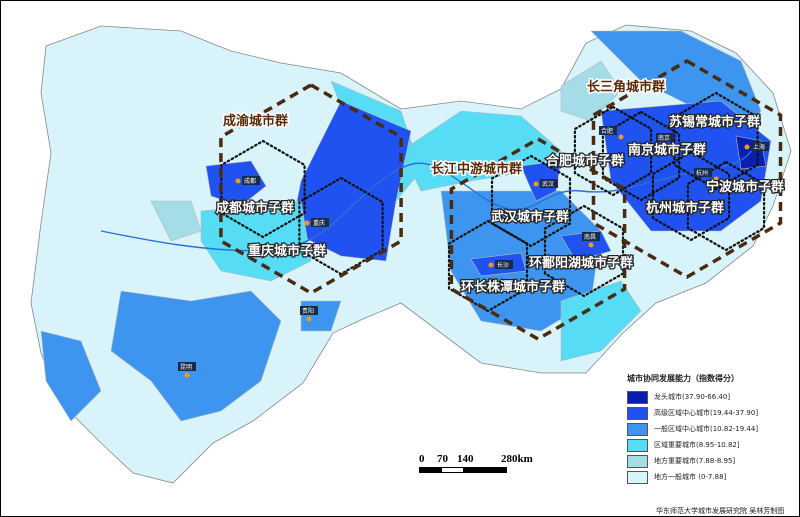 The width and height of the screenshot is (800, 517). What do you see at coordinates (476, 463) in the screenshot?
I see `scale-bar: 0 70 140 280km` at bounding box center [476, 463].